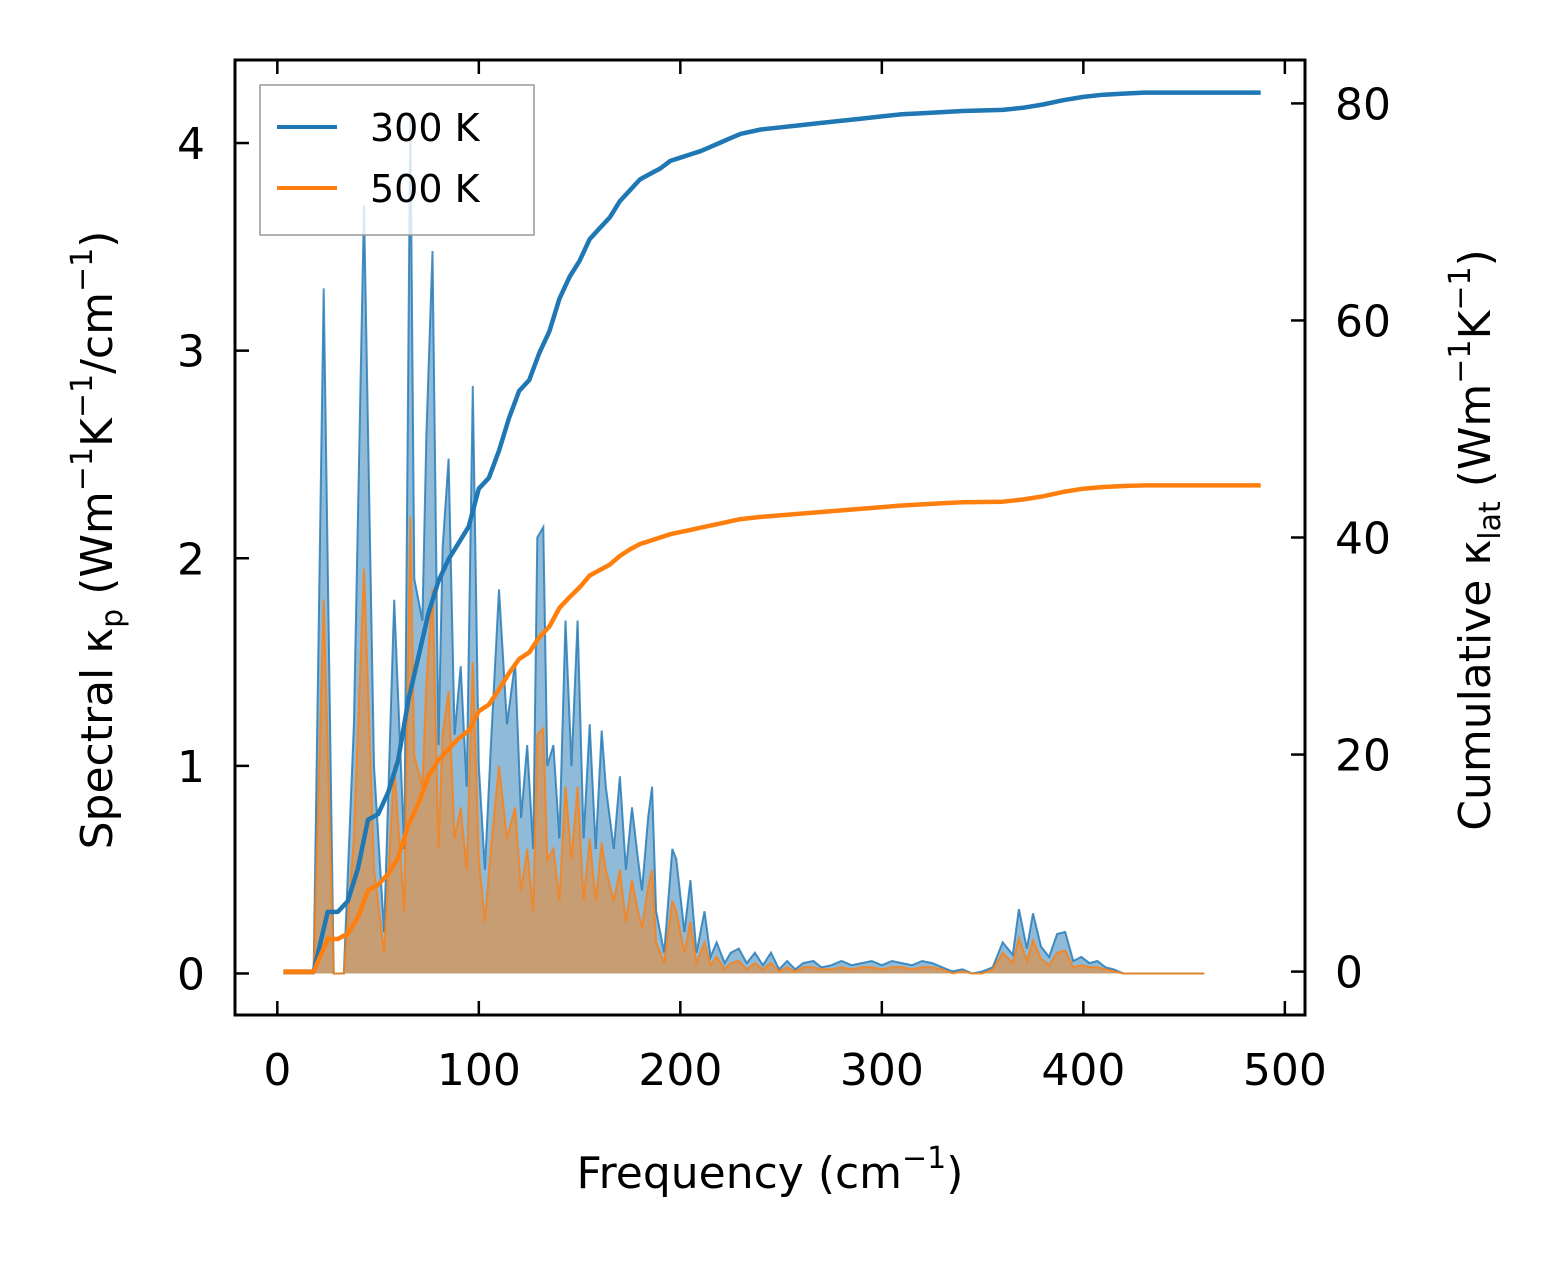  What do you see at coordinates (191, 559) in the screenshot?
I see `y-left-tick-label: 2` at bounding box center [191, 559].